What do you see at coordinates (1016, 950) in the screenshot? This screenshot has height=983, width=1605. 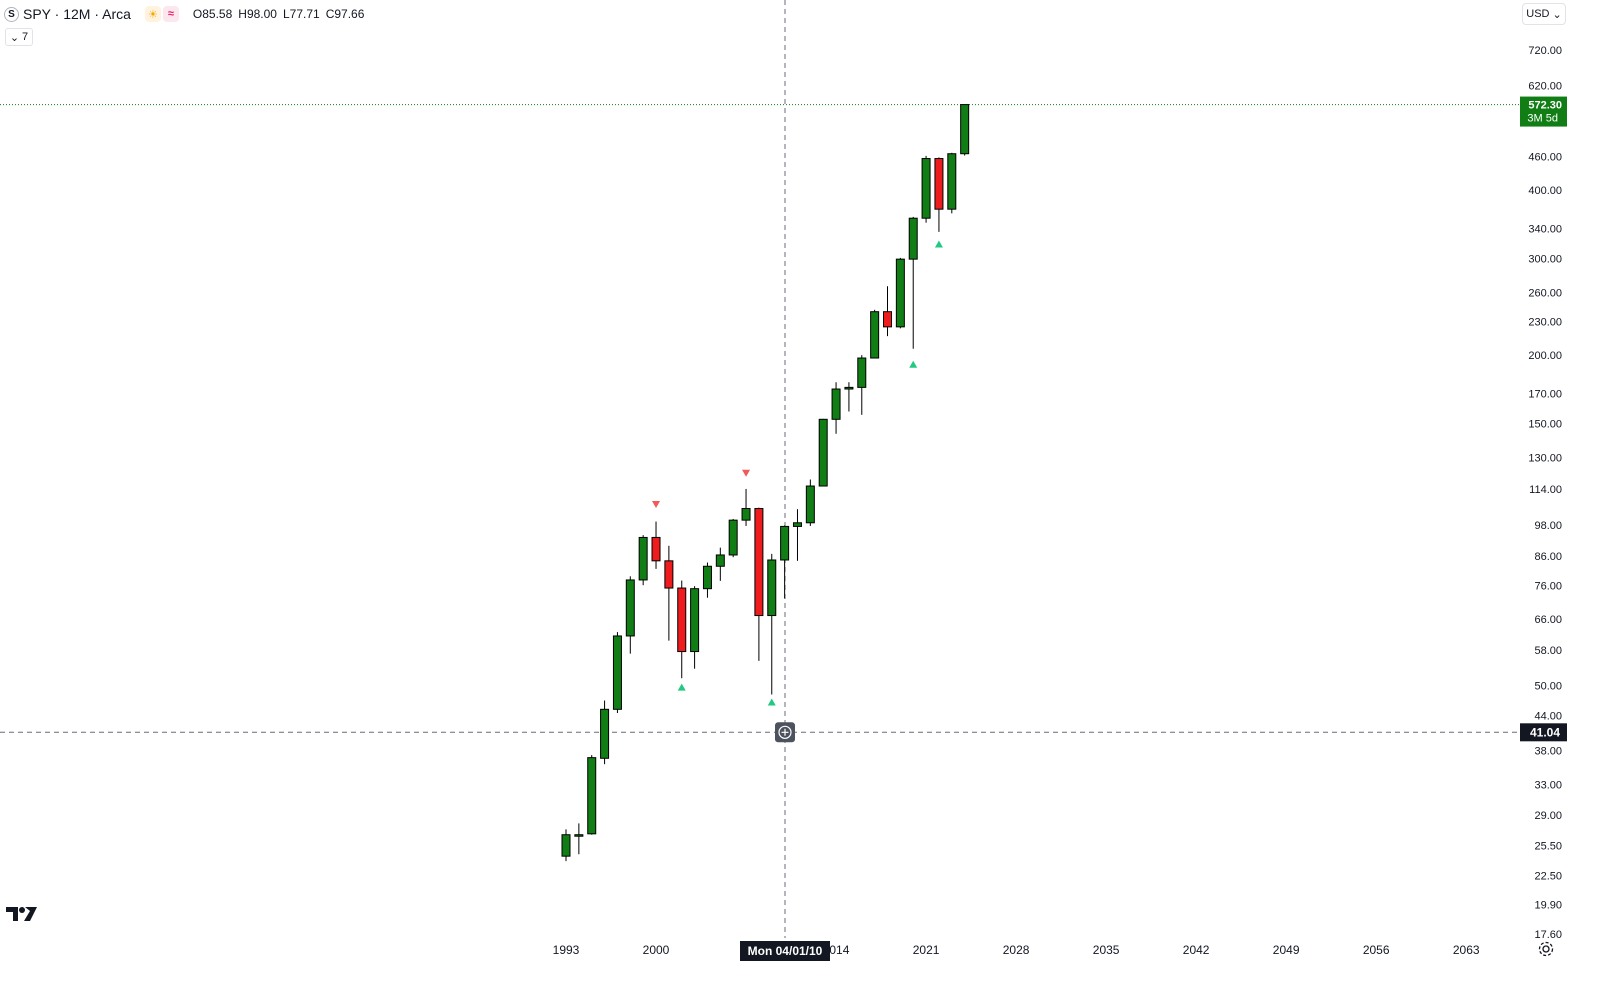 I see `time-axis-label: 2028` at bounding box center [1016, 950].